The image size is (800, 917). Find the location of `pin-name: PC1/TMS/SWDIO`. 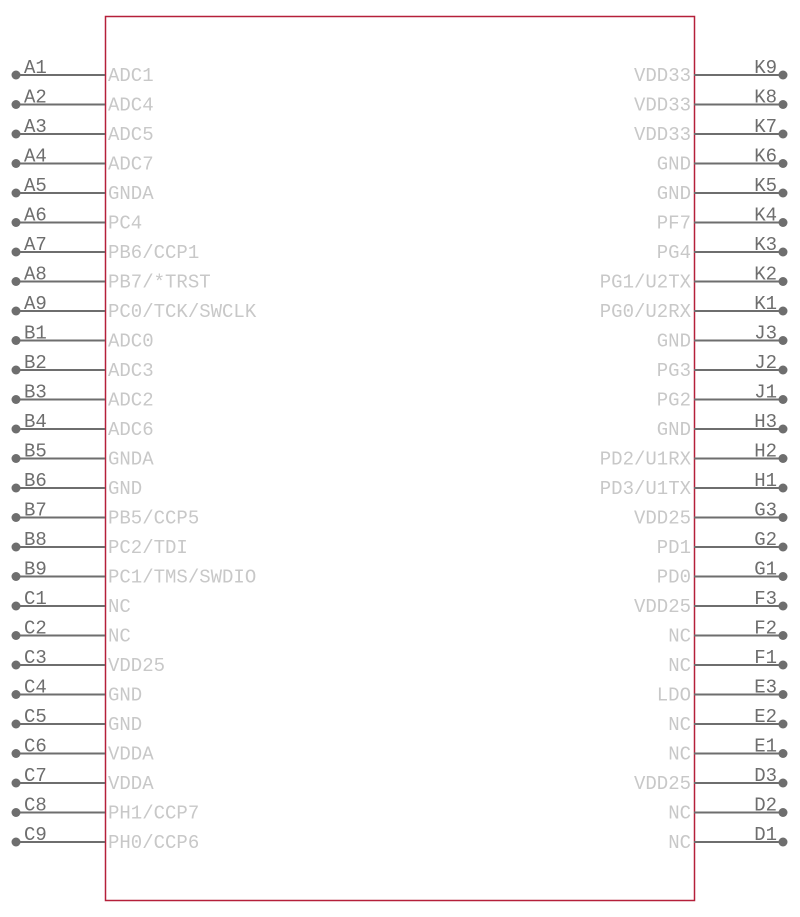

pin-name: PC1/TMS/SWDIO is located at coordinates (182, 578).